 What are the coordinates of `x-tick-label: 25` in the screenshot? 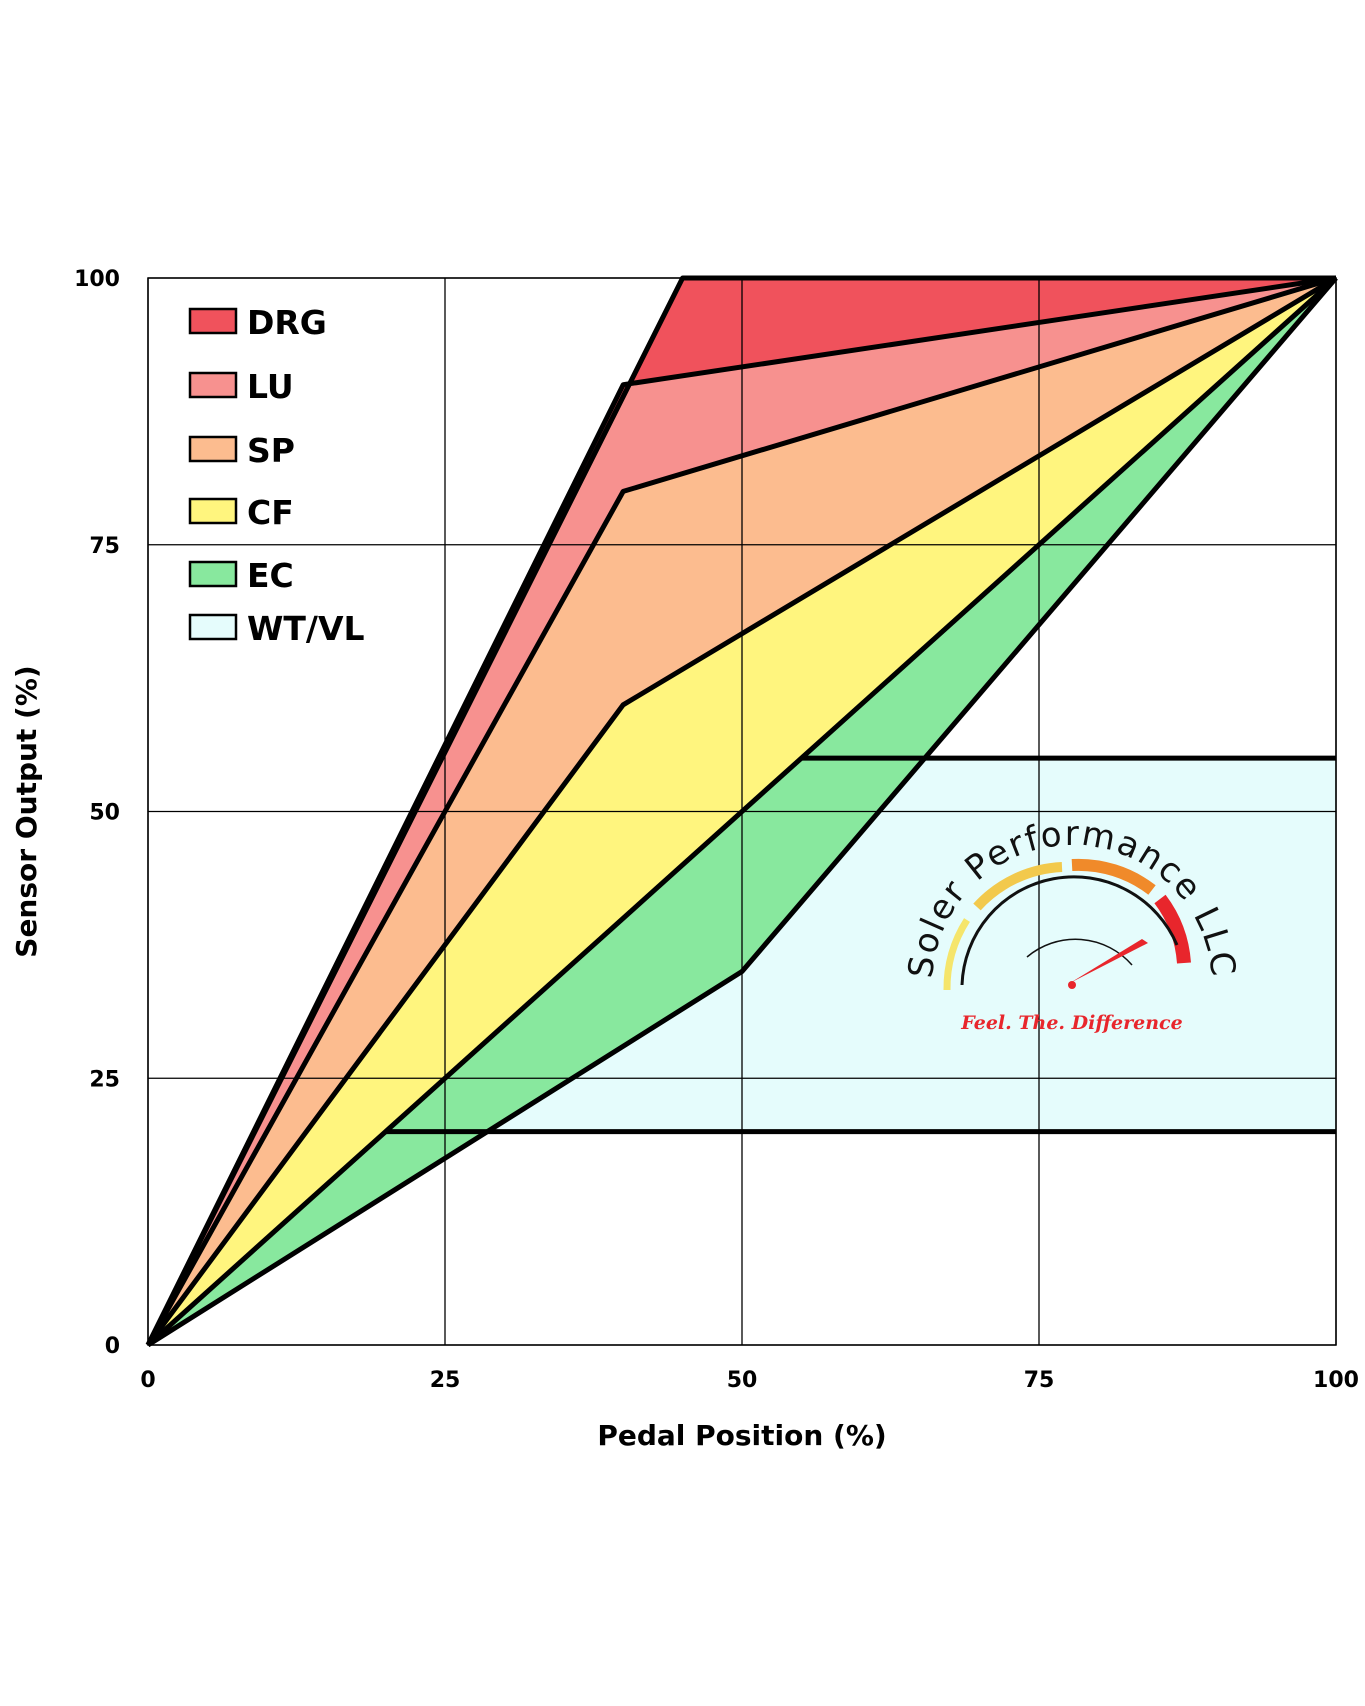 It's located at (445, 1380).